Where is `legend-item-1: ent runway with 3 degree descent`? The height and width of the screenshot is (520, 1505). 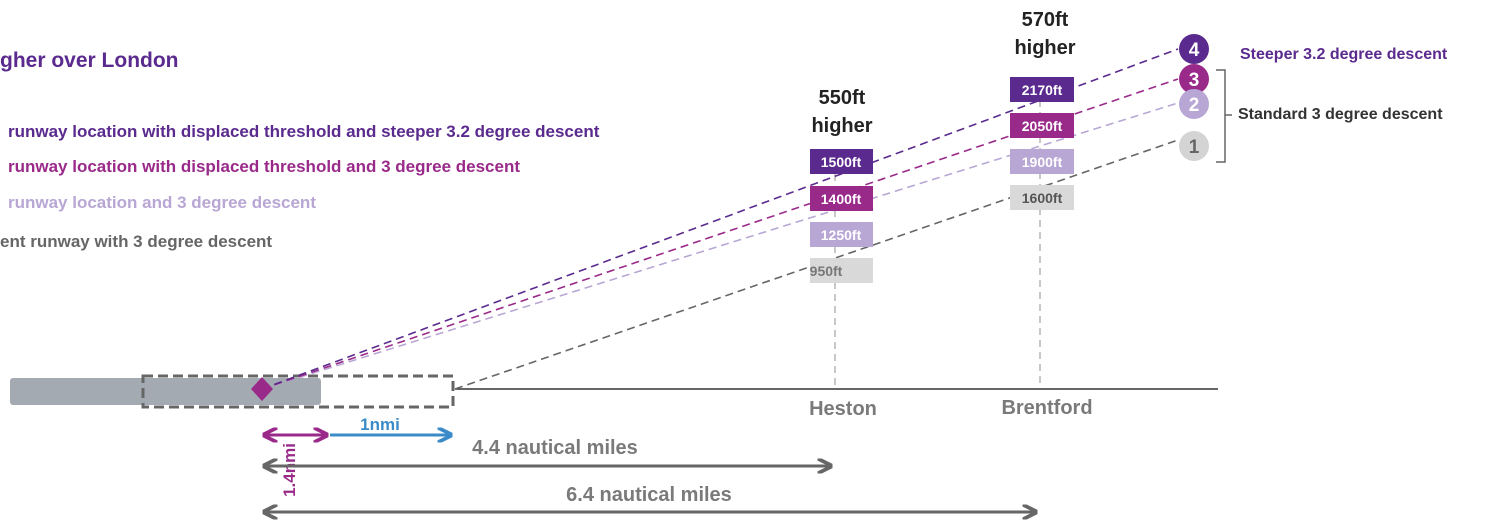
legend-item-1: ent runway with 3 degree descent is located at coordinates (136, 241).